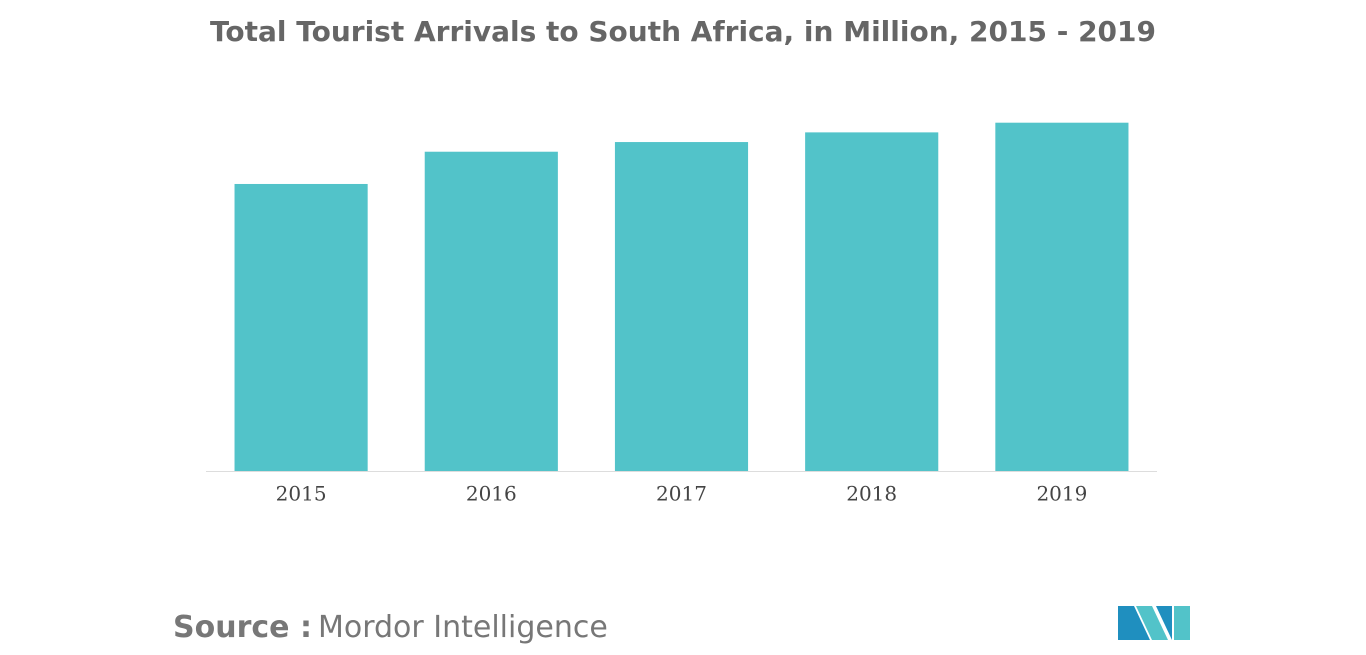 This screenshot has height=655, width=1366. Describe the element at coordinates (871, 494) in the screenshot. I see `x-tick-label: 2018` at that location.